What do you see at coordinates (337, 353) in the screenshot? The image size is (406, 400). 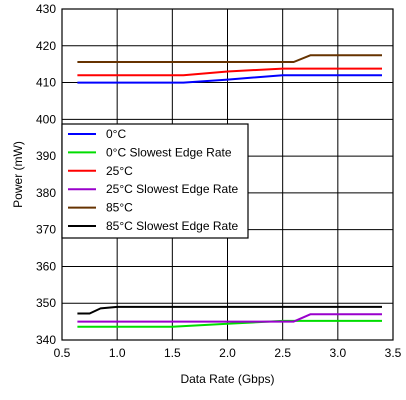 I see `x-tick-label: 3.0` at bounding box center [337, 353].